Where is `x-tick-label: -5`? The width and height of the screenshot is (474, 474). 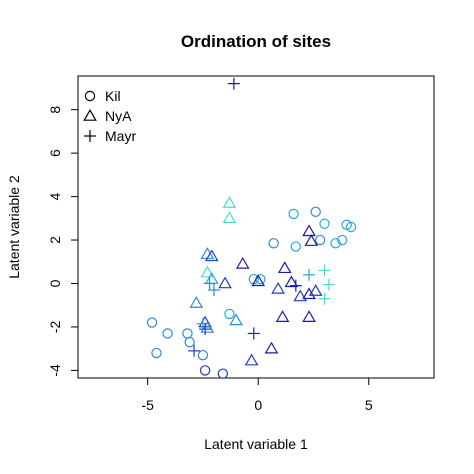 x-tick-label: -5 is located at coordinates (147, 405).